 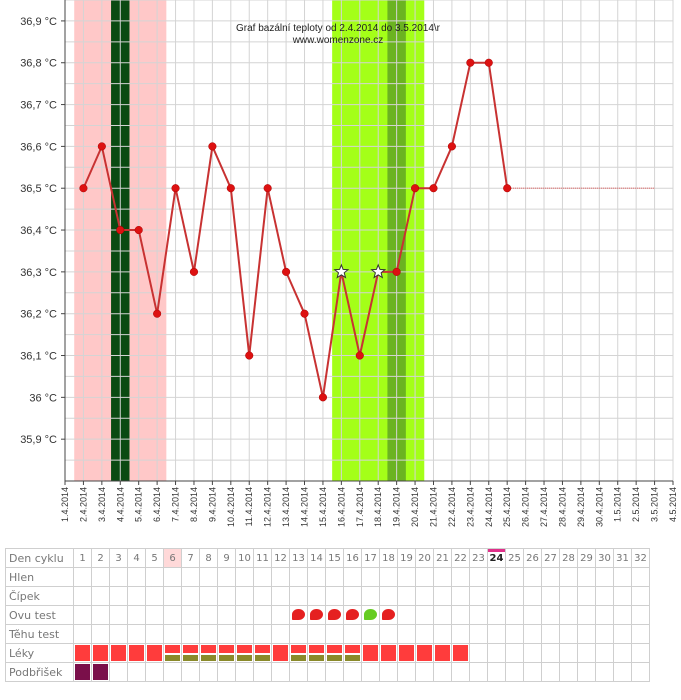 I want to click on x-tick-label: 22.4.2014, so click(x=452, y=507).